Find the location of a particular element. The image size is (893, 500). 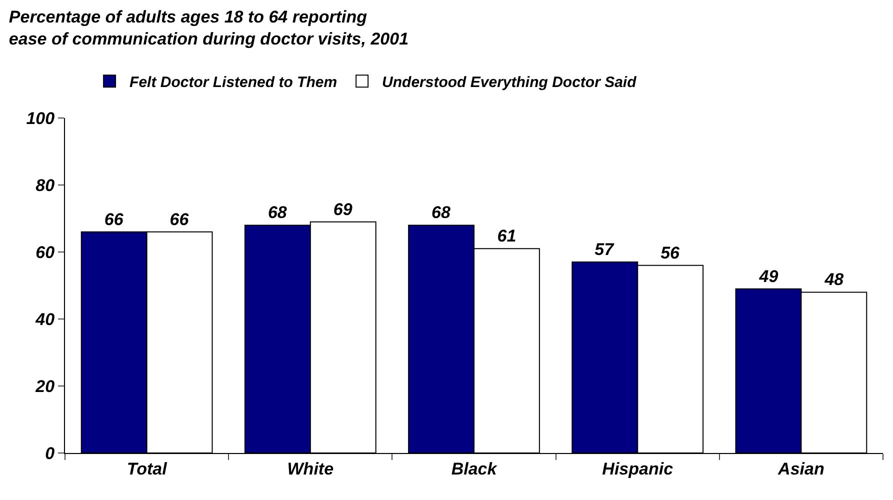

legend-label: Felt Doctor Listened to Them is located at coordinates (234, 82).